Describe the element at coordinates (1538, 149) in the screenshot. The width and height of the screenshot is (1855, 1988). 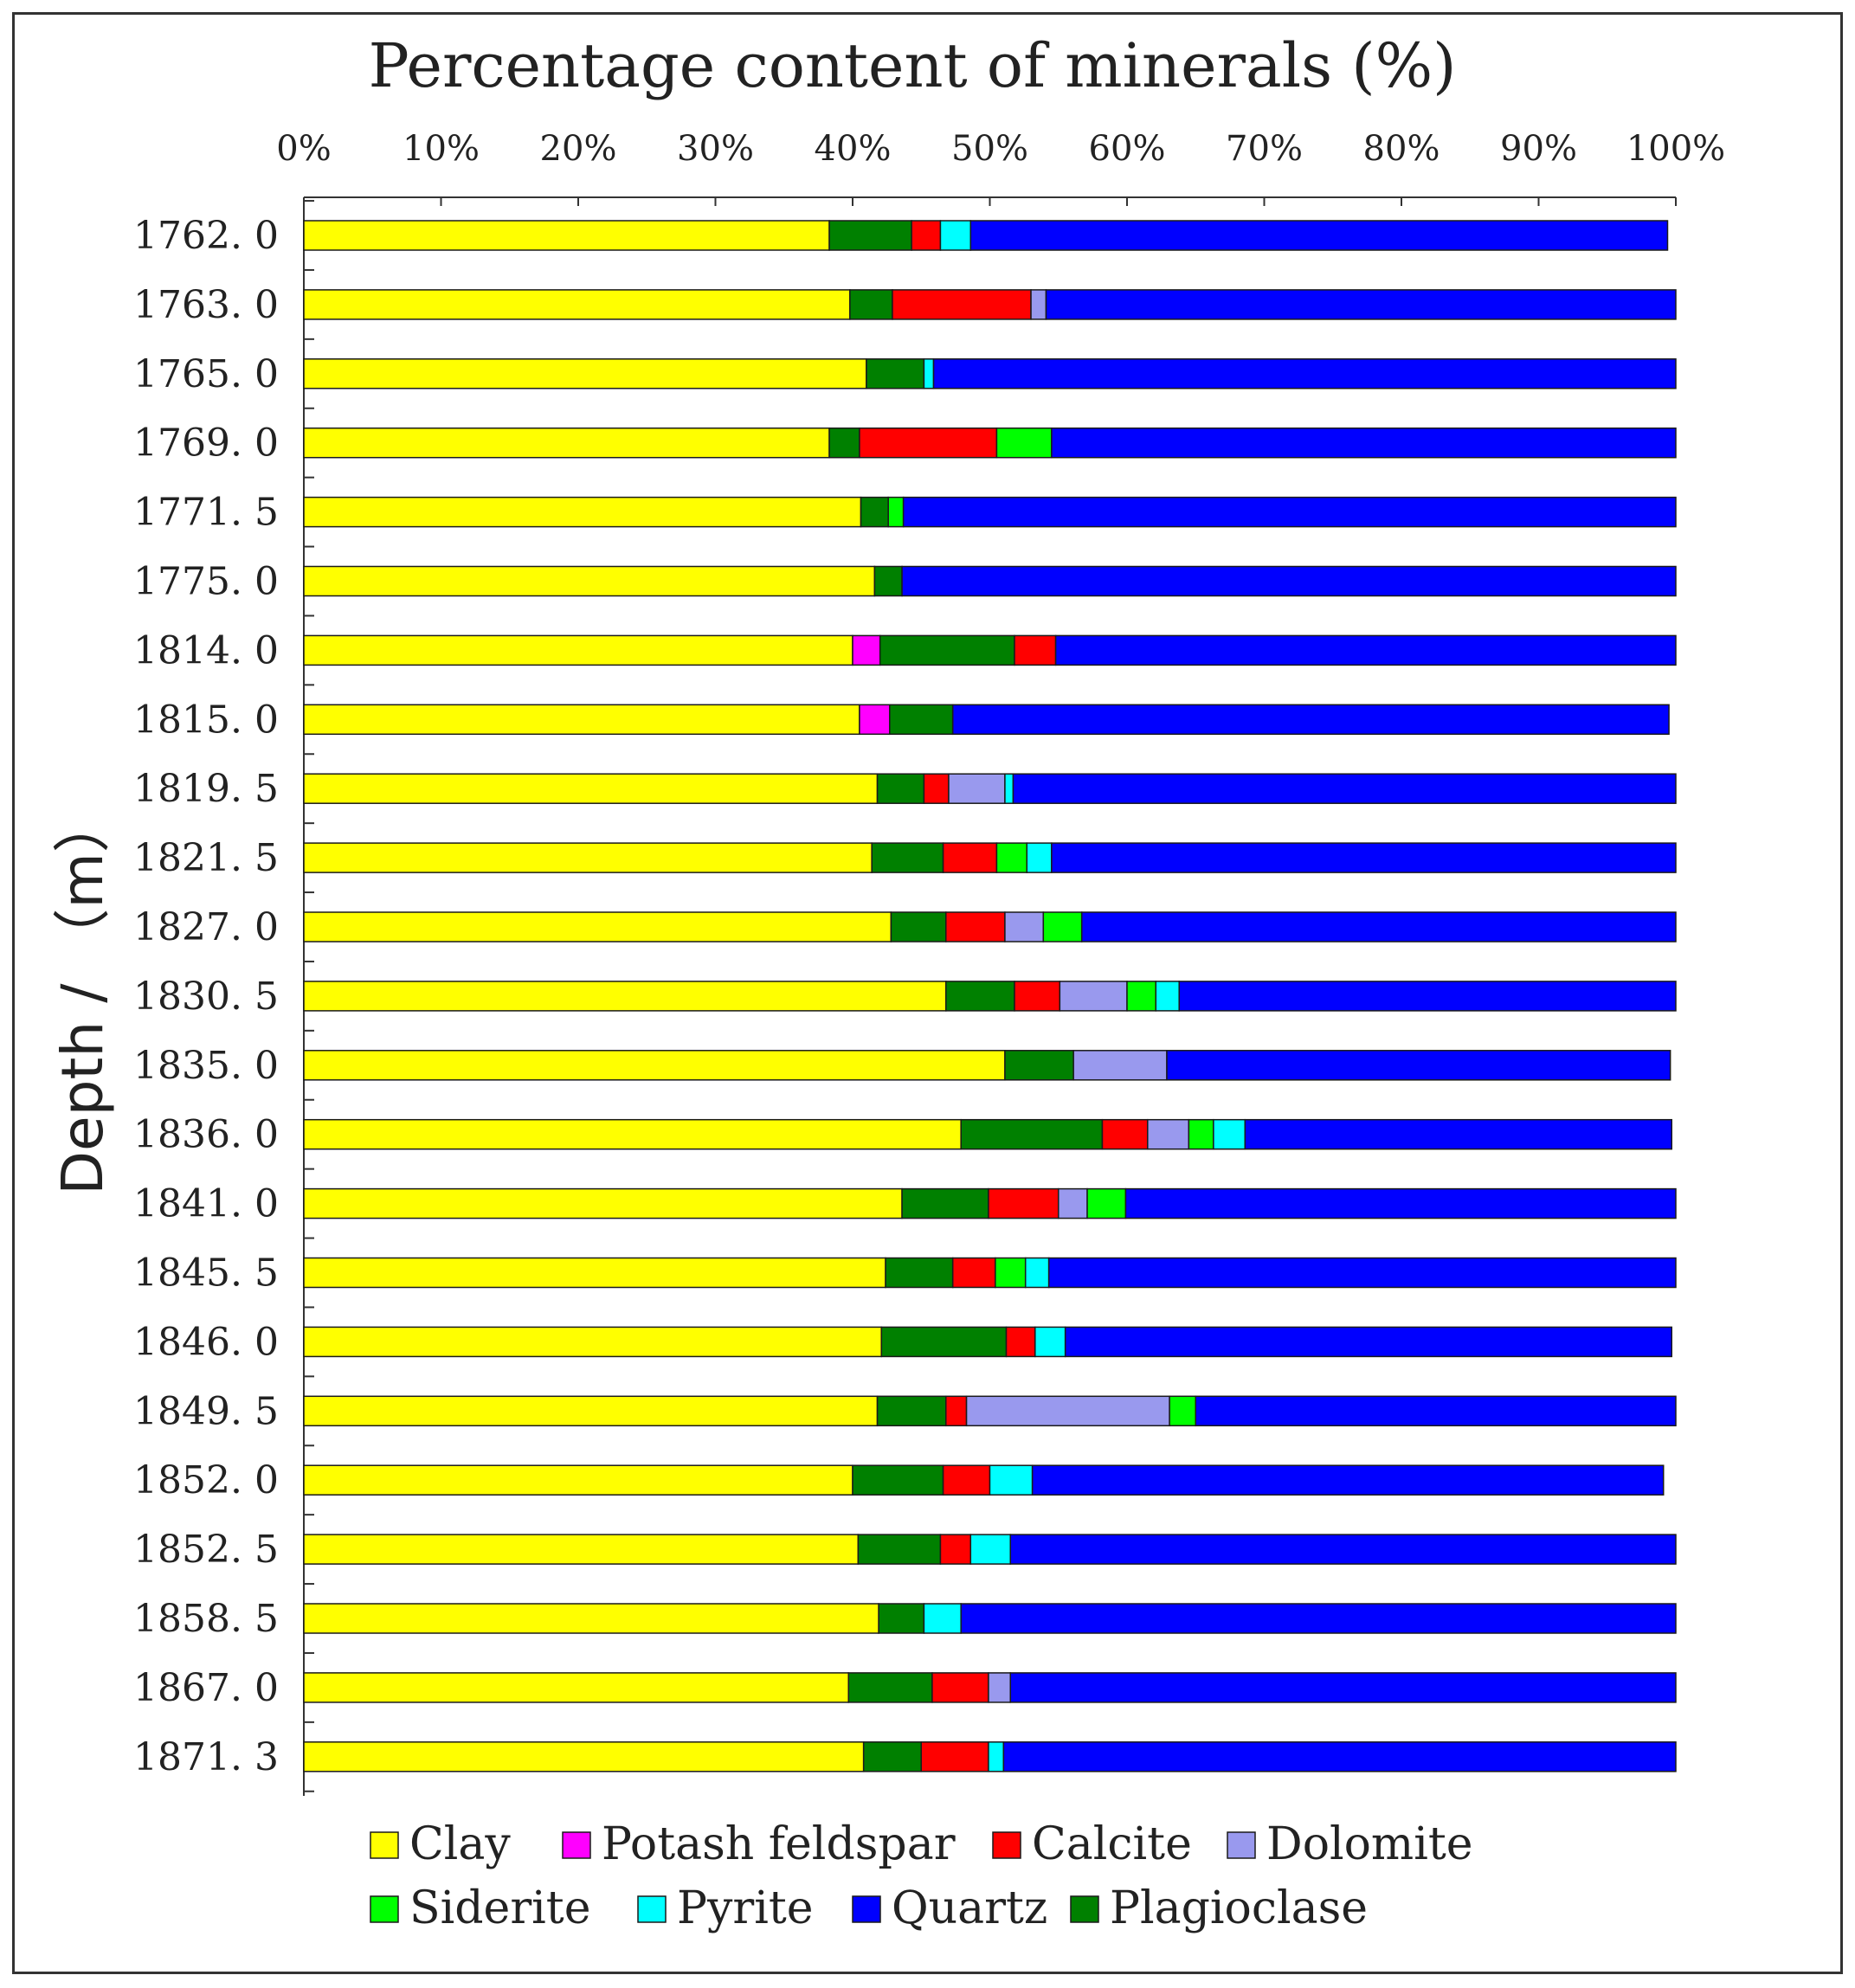
I see `x-tick-label: 90%` at that location.